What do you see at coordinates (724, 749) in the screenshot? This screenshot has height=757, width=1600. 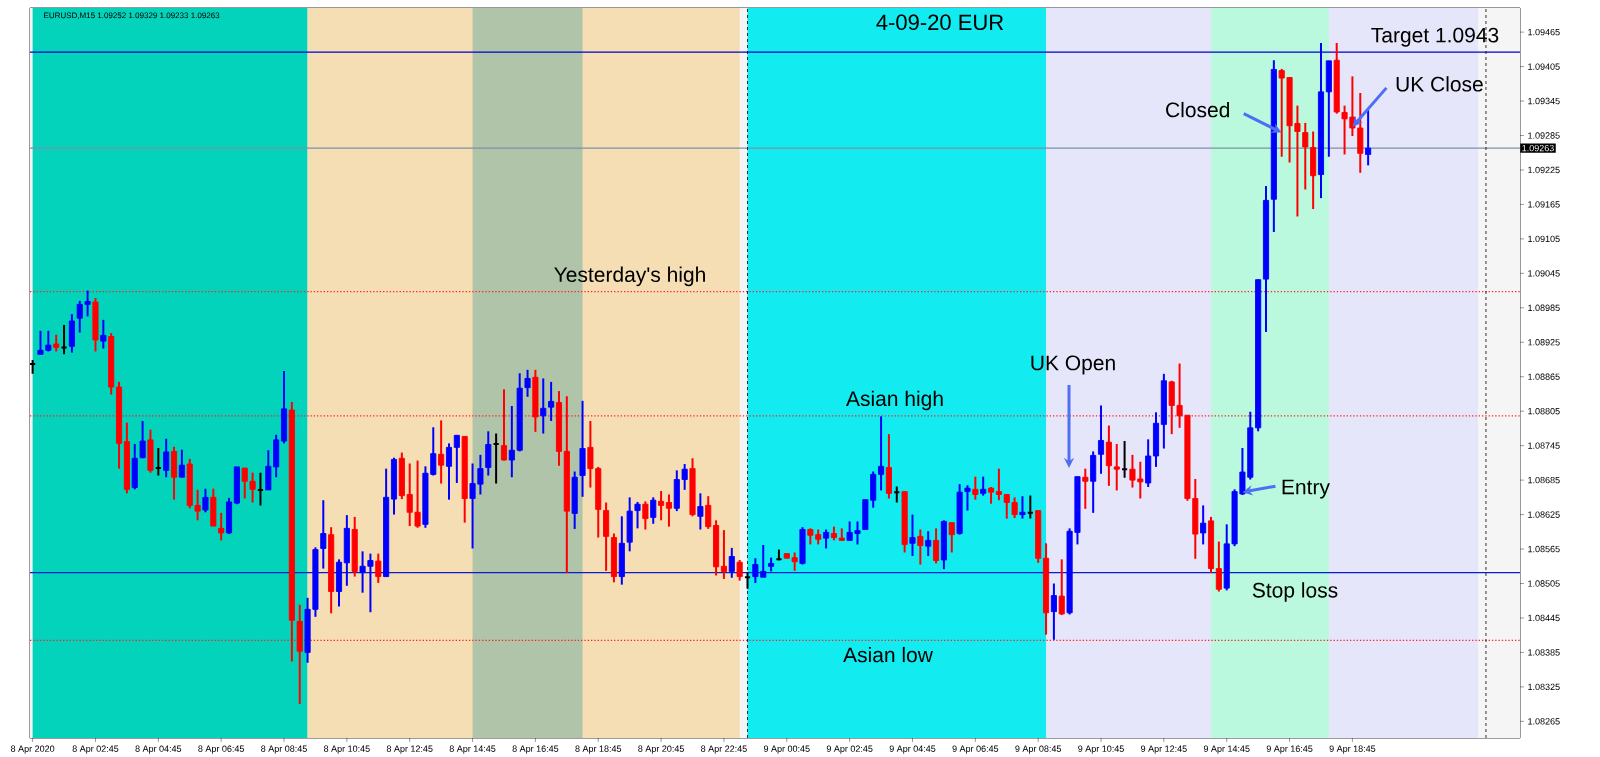 I see `x-tick-label: 8 Apr 22:45` at bounding box center [724, 749].